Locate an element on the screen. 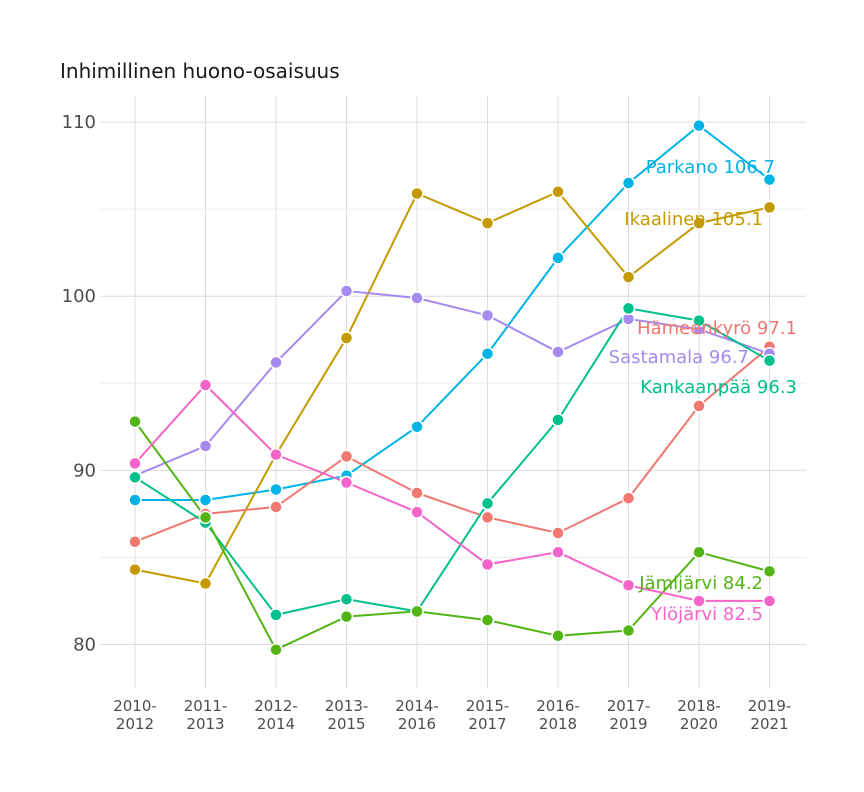 This screenshot has width=864, height=792. x-tick-label-line: 2011- is located at coordinates (206, 706).